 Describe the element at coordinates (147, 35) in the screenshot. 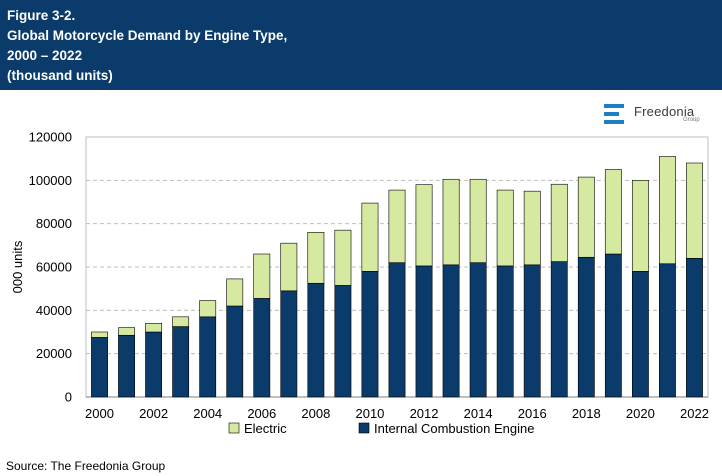

I see `figure-title: Global Motorcycle Demand by Engine Type,` at that location.